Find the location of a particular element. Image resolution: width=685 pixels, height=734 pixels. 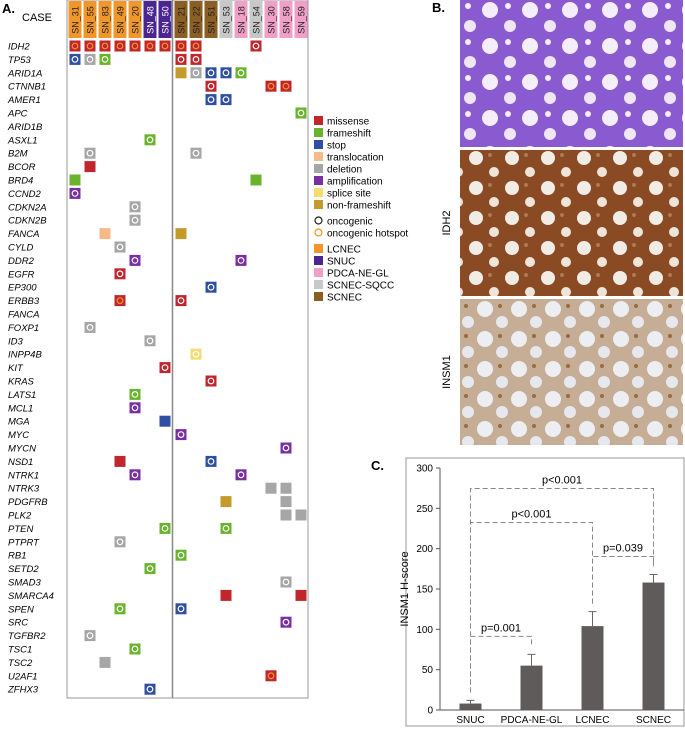

gene-name: TSC2 is located at coordinates (20, 663).